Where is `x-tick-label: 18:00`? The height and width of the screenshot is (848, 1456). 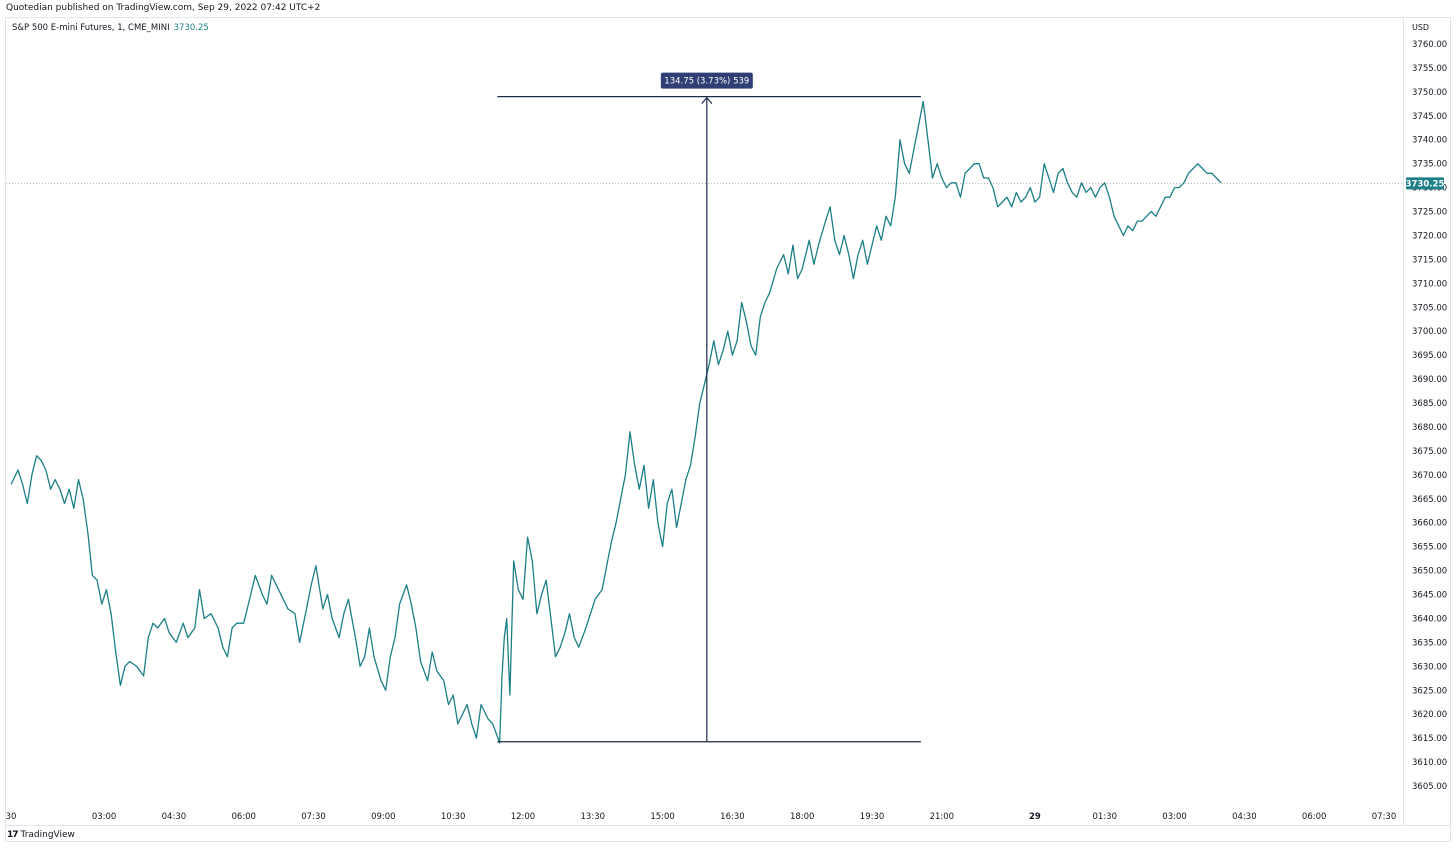
x-tick-label: 18:00 is located at coordinates (802, 817).